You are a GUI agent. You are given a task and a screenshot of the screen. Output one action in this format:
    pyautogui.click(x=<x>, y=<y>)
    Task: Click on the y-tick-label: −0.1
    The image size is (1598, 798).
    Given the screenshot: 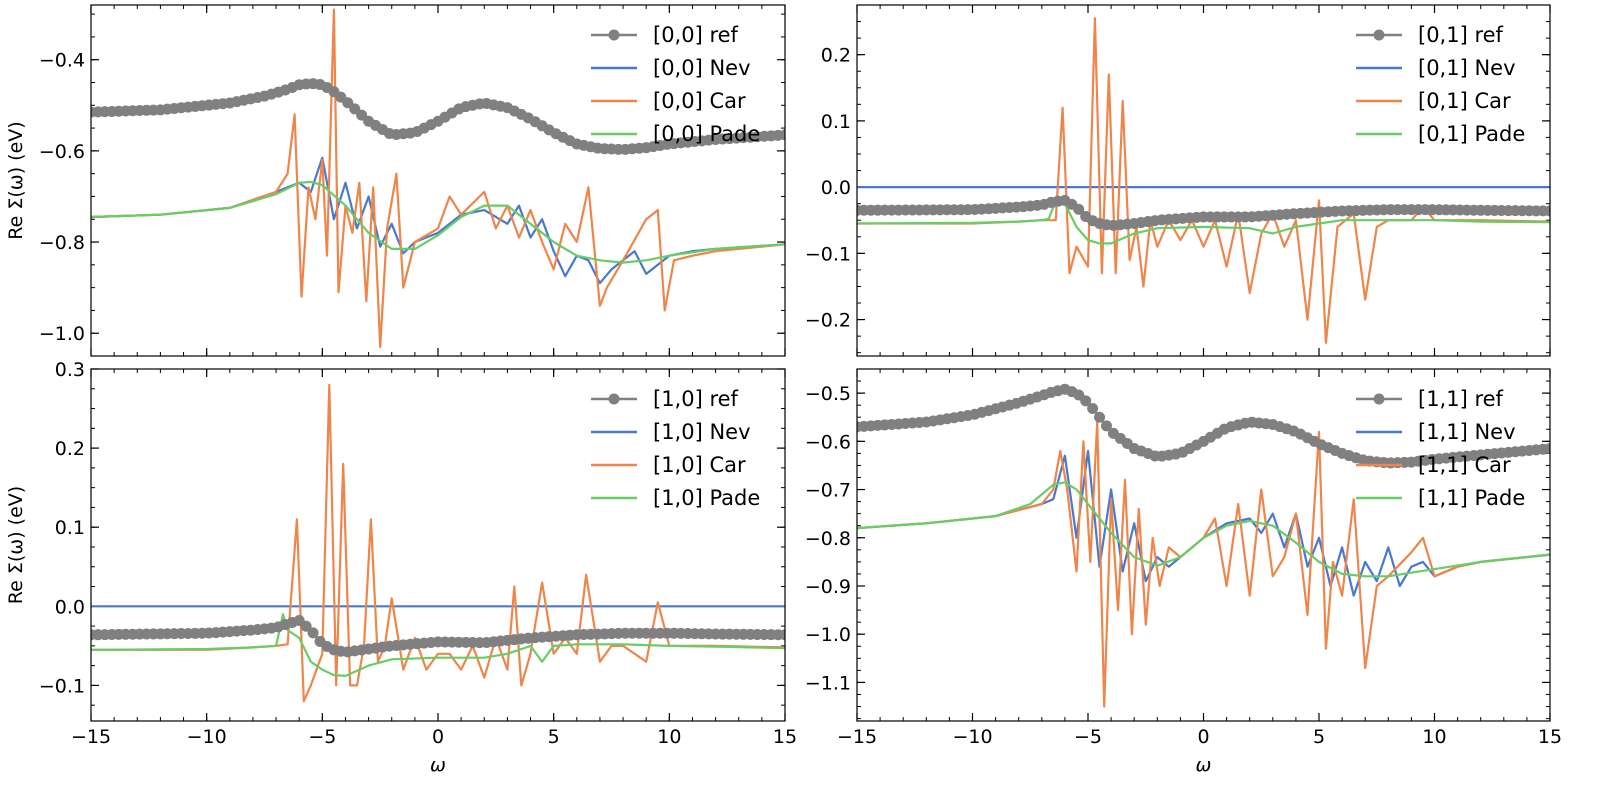 What is the action you would take?
    pyautogui.click(x=828, y=254)
    